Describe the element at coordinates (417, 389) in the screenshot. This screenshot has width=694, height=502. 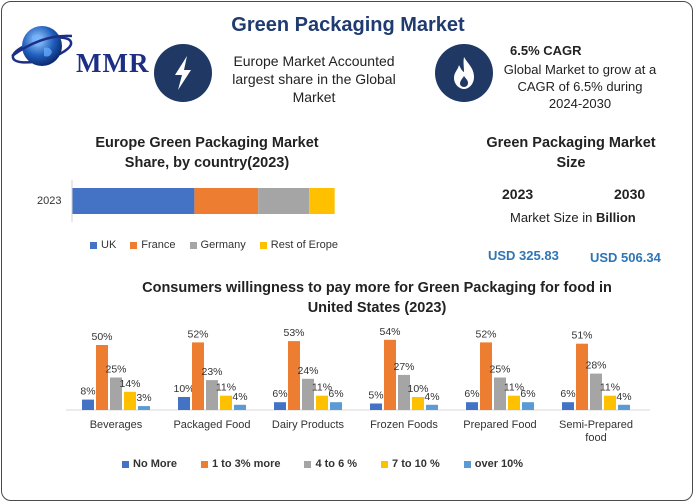
I see `consumer-bar-label: 10%` at that location.